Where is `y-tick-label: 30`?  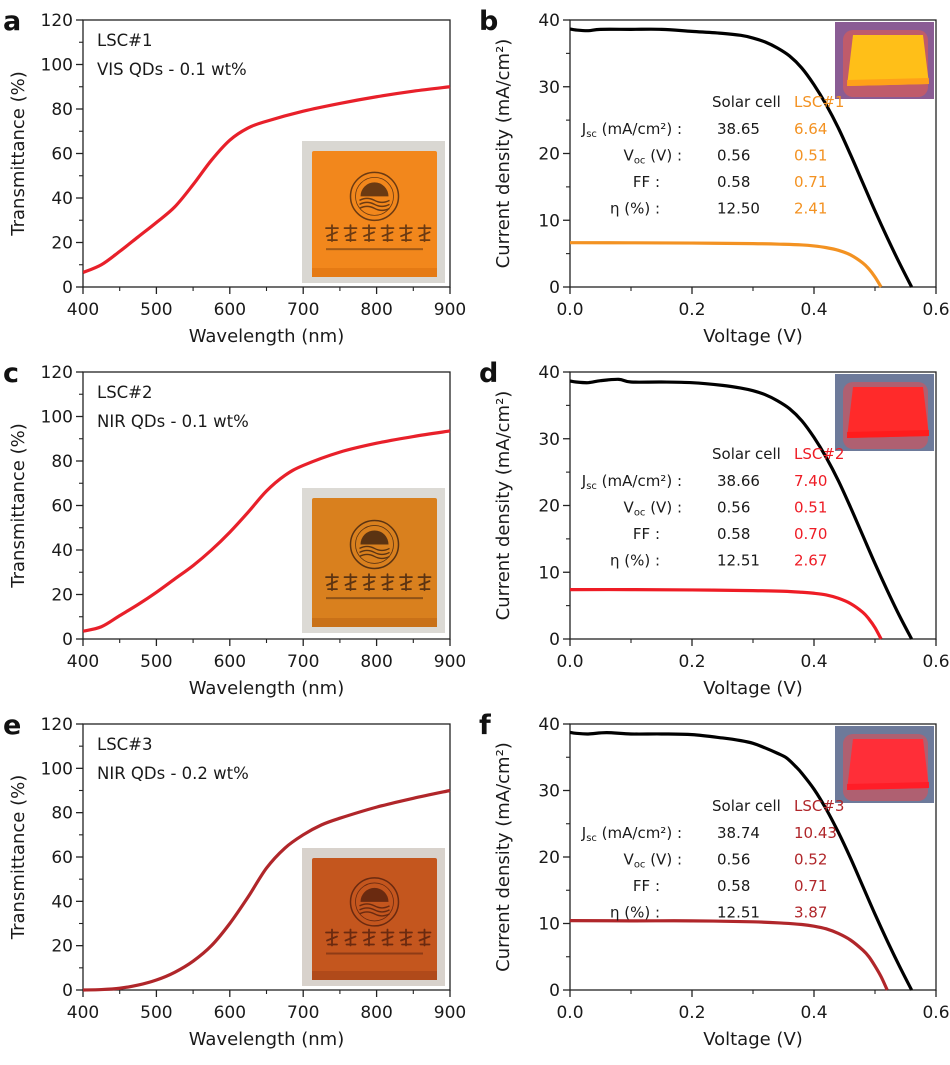
y-tick-label: 30 is located at coordinates (549, 440).